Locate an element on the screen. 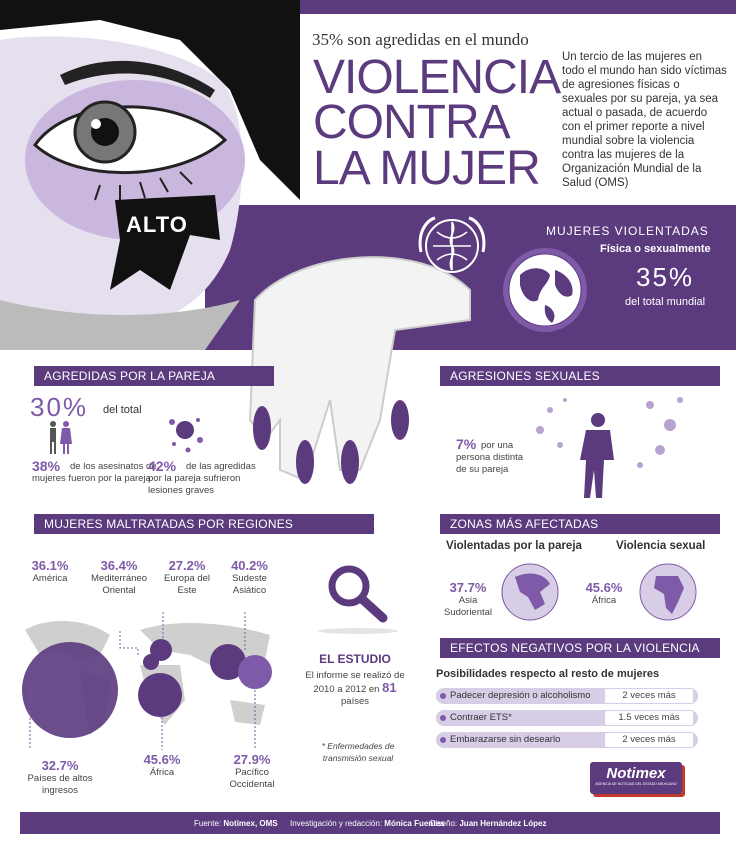 This screenshot has width=736, height=853. pareja-stat2-pct: 42% is located at coordinates (162, 466).